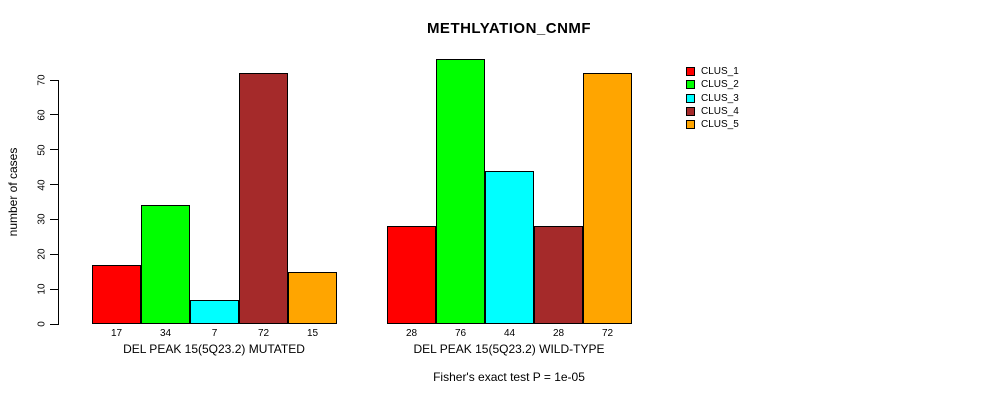 This screenshot has width=990, height=400. What do you see at coordinates (411, 333) in the screenshot?
I see `bar-value-group2-clus_1: 28` at bounding box center [411, 333].